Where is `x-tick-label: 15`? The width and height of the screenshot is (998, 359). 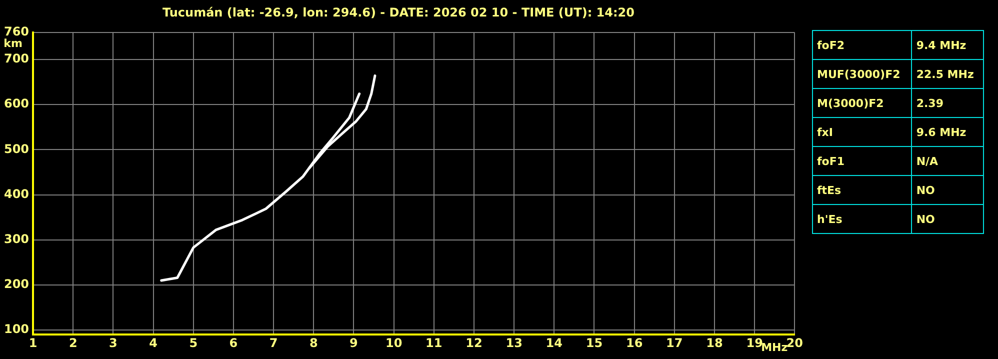
x-tick-label: 15 is located at coordinates (594, 343).